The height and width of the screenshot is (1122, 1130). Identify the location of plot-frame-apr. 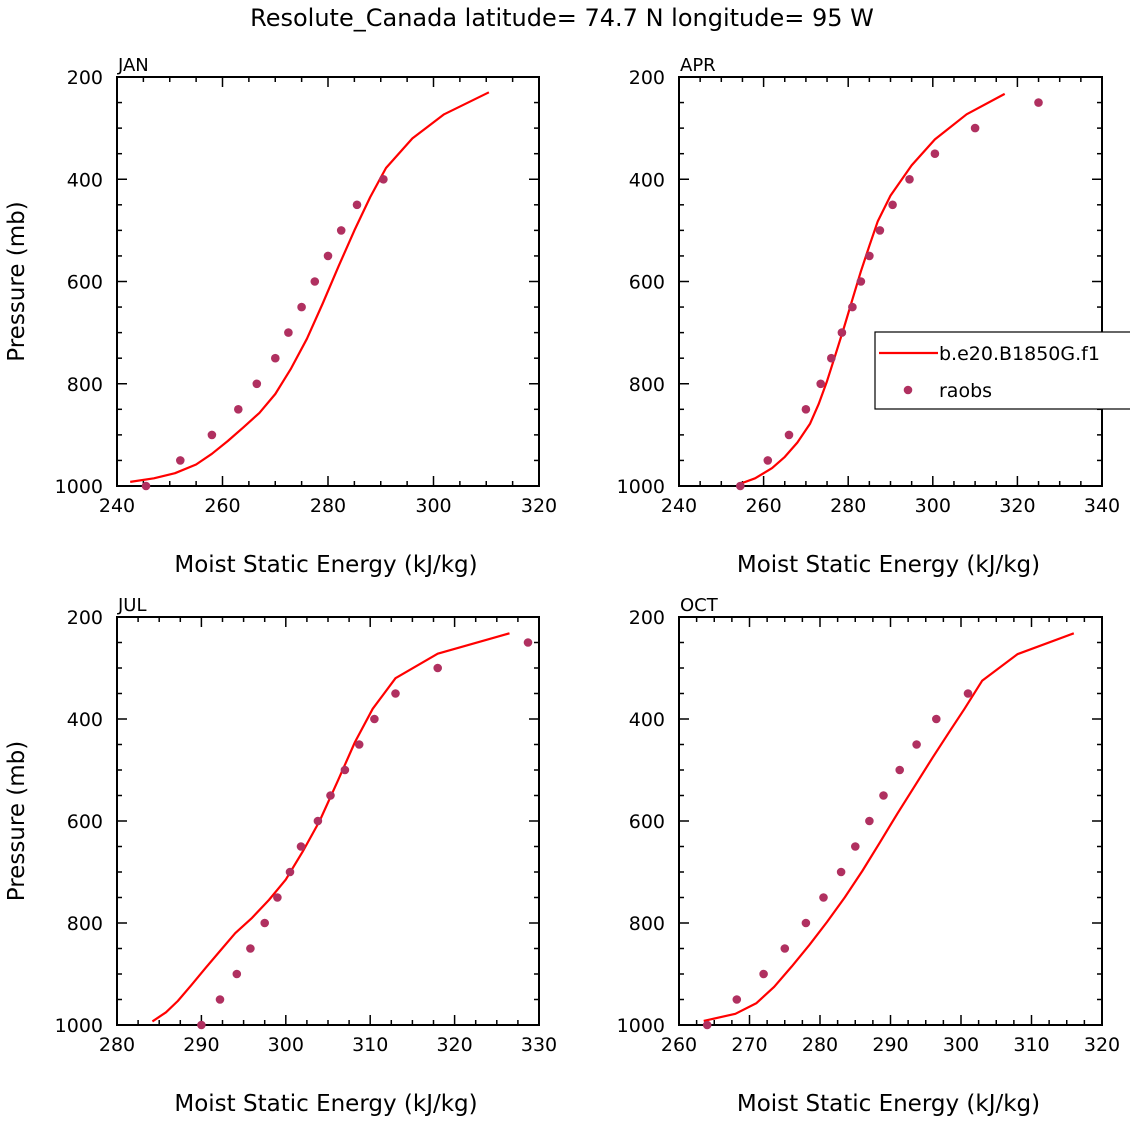
(890, 281).